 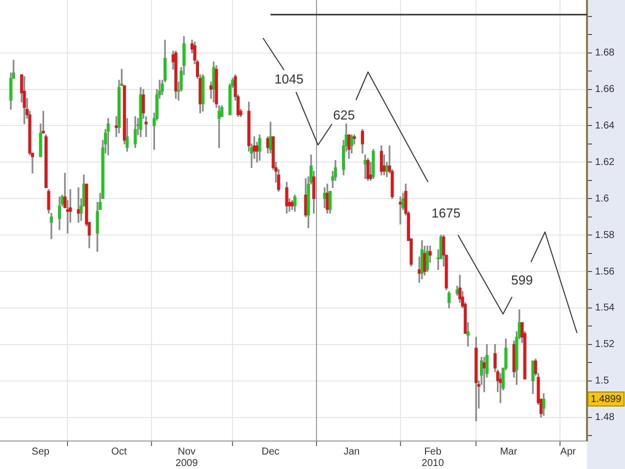 I want to click on text: 1.4899, so click(x=606, y=400).